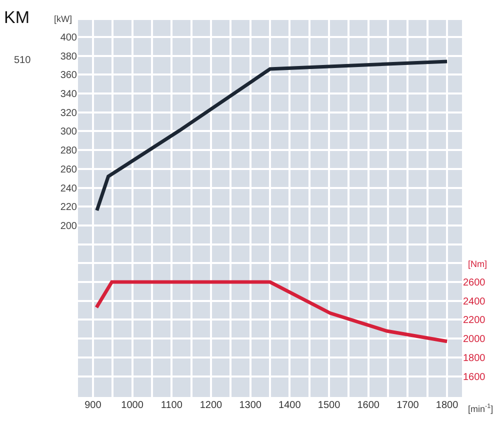 The width and height of the screenshot is (502, 423). Describe the element at coordinates (211, 405) in the screenshot. I see `x-tick-label: 1200` at that location.